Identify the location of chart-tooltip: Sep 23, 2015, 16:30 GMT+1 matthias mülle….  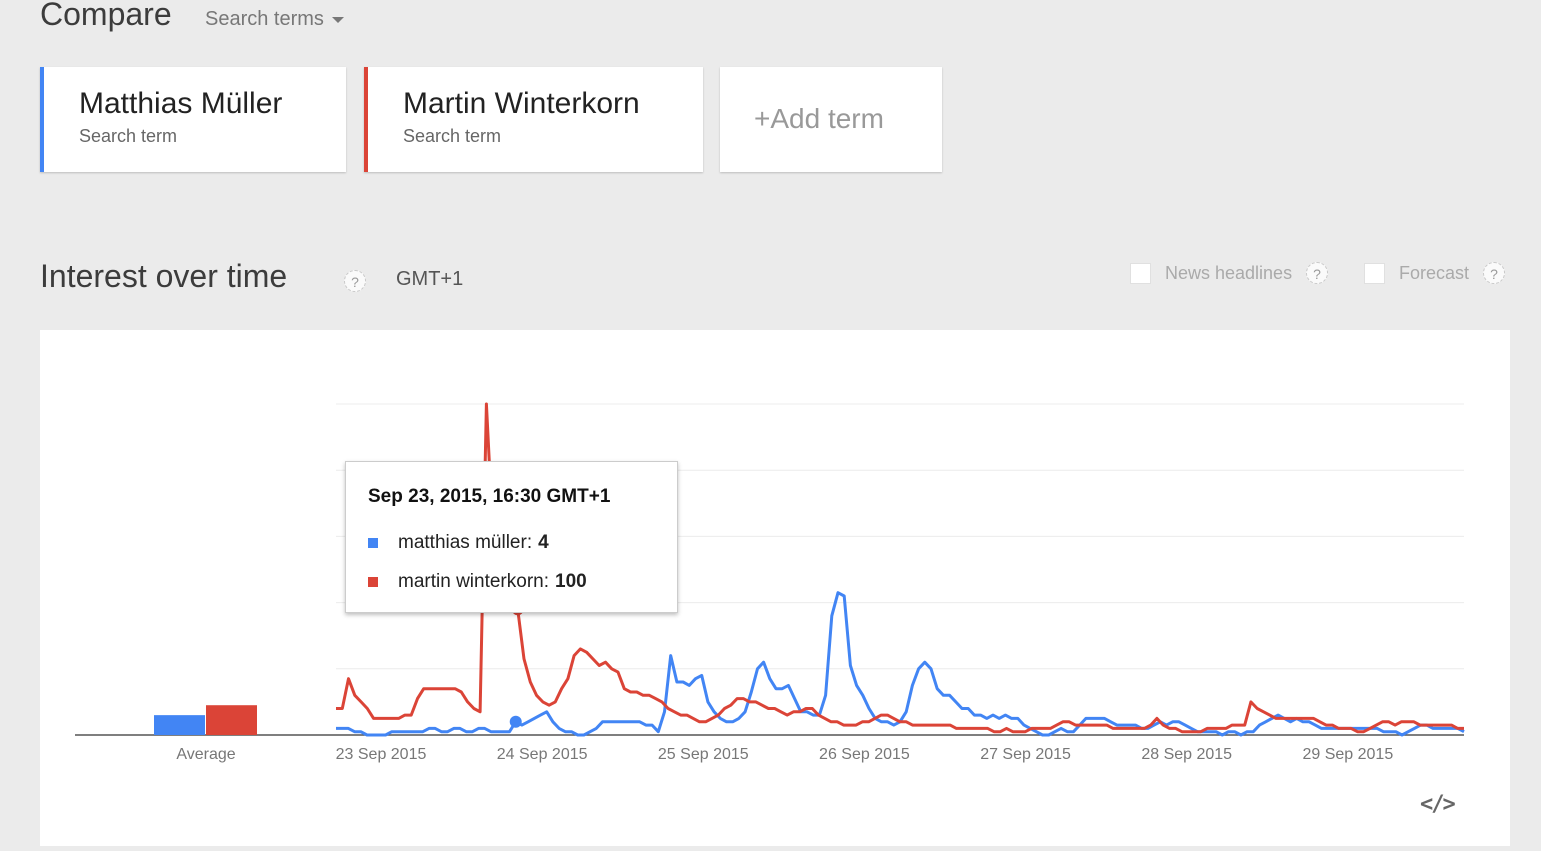
(511, 537).